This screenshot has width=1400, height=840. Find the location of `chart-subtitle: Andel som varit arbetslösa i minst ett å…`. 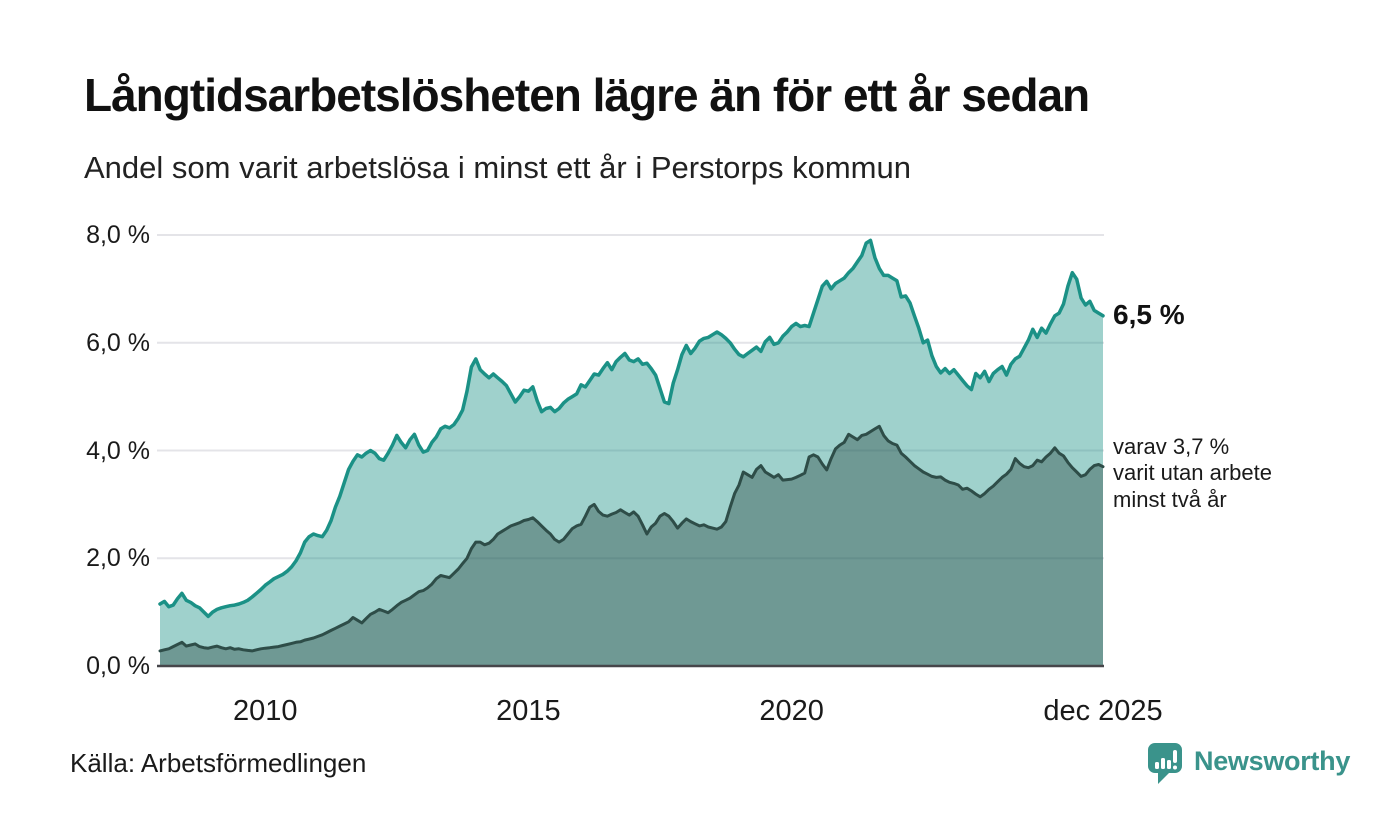

chart-subtitle: Andel som varit arbetslösa i minst ett å… is located at coordinates (497, 167).